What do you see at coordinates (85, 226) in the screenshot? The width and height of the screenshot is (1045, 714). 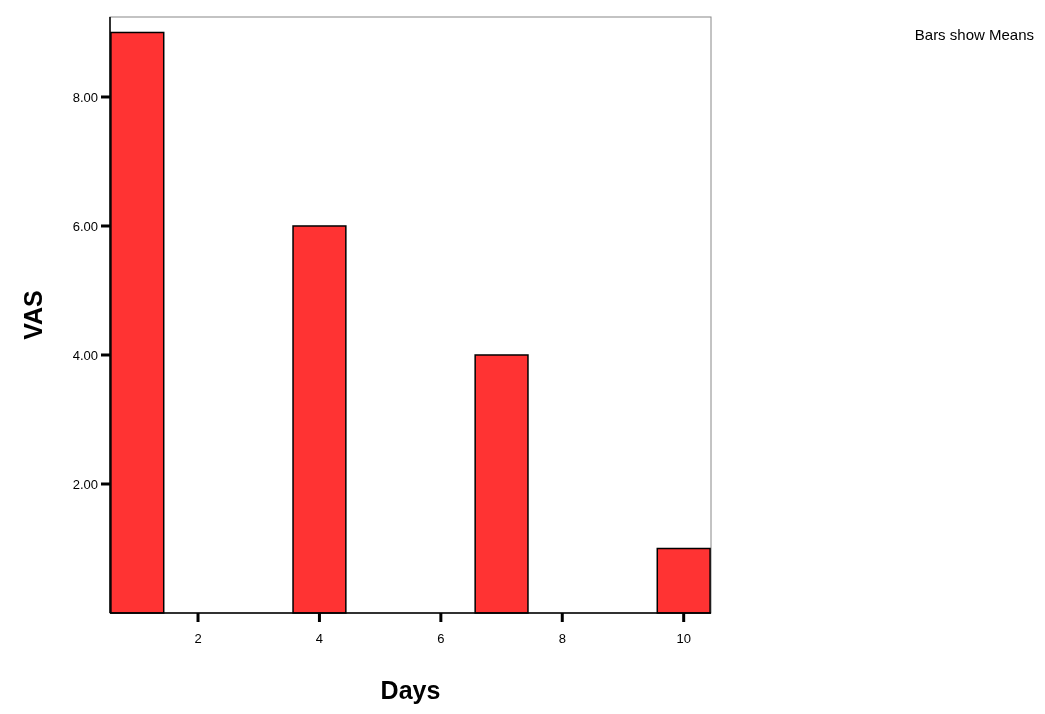 I see `y-tick-label: 6.00` at bounding box center [85, 226].